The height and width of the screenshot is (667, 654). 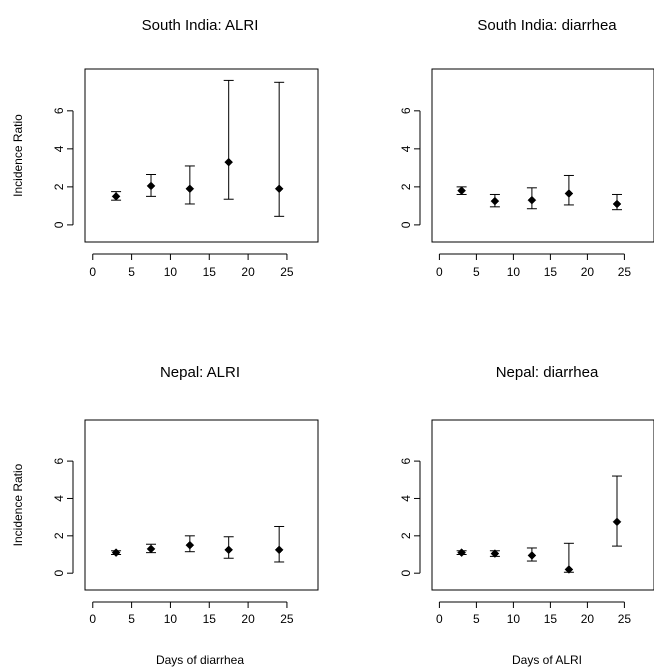 What do you see at coordinates (200, 660) in the screenshot?
I see `x-axis-label: Days of diarrhea` at bounding box center [200, 660].